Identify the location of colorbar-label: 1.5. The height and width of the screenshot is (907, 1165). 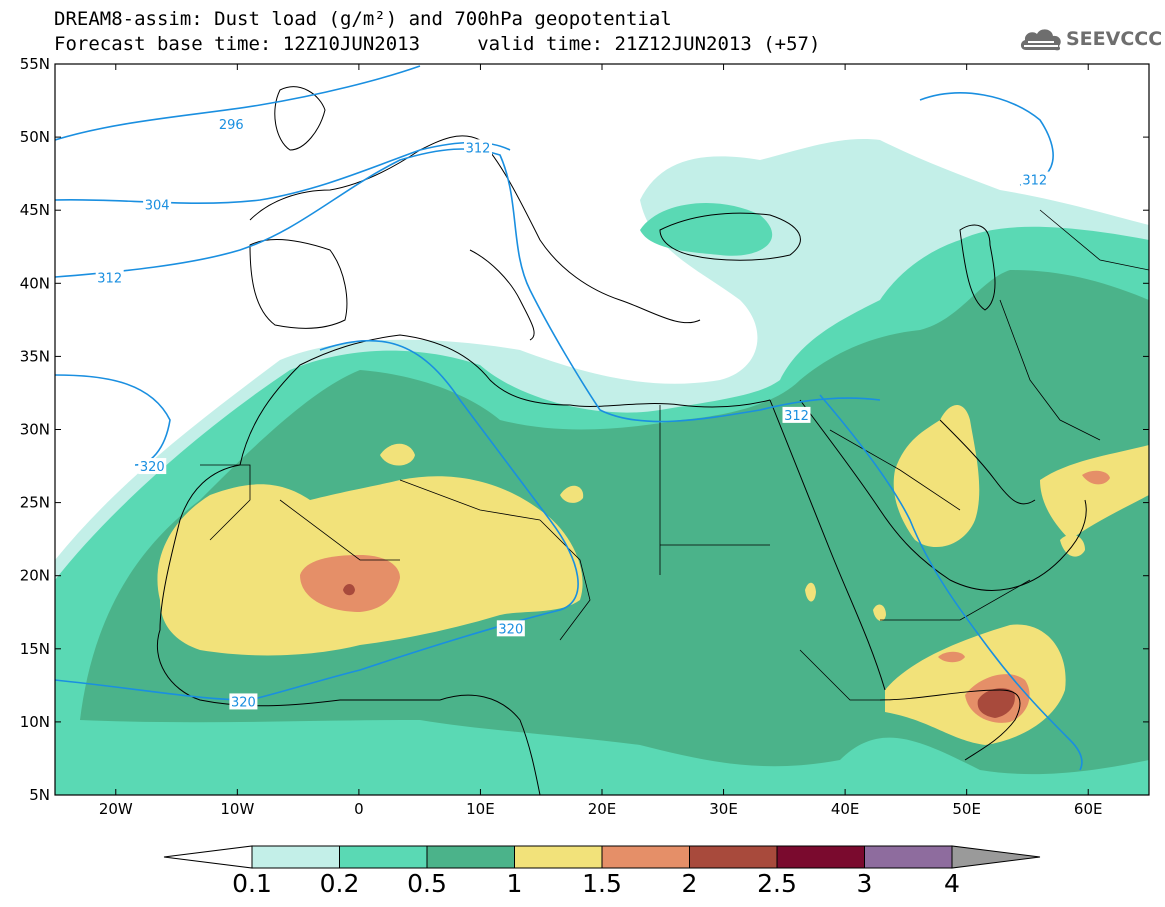
(602, 883).